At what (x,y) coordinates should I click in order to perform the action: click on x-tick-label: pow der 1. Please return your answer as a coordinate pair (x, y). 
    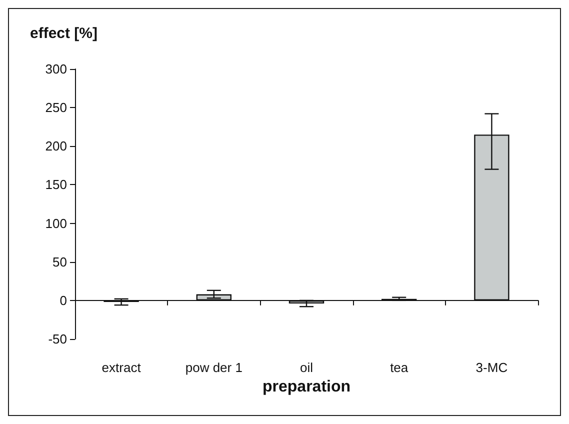
    Looking at the image, I should click on (213, 367).